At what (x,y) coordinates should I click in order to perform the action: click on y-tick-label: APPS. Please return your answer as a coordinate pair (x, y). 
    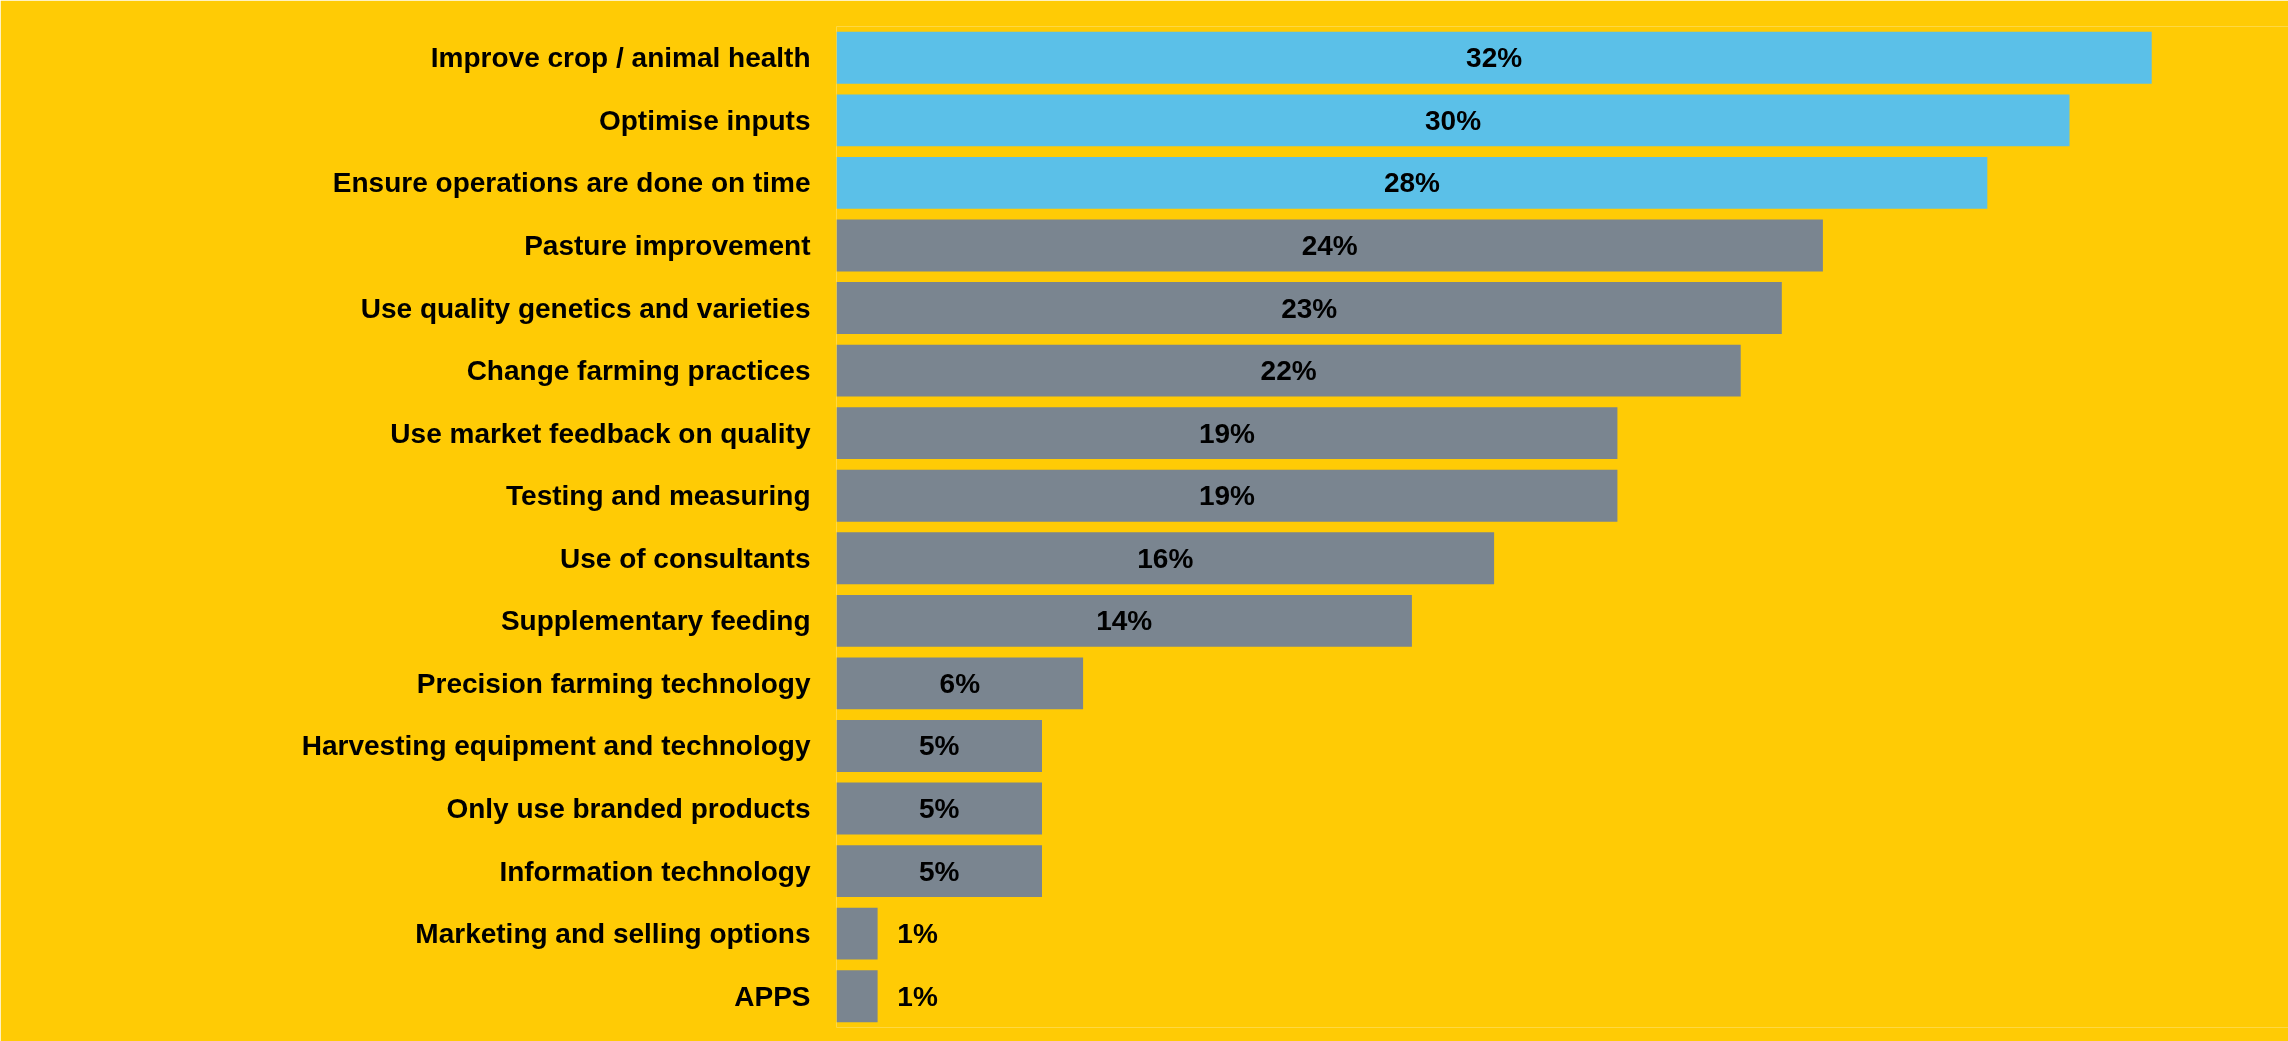
    Looking at the image, I should click on (772, 996).